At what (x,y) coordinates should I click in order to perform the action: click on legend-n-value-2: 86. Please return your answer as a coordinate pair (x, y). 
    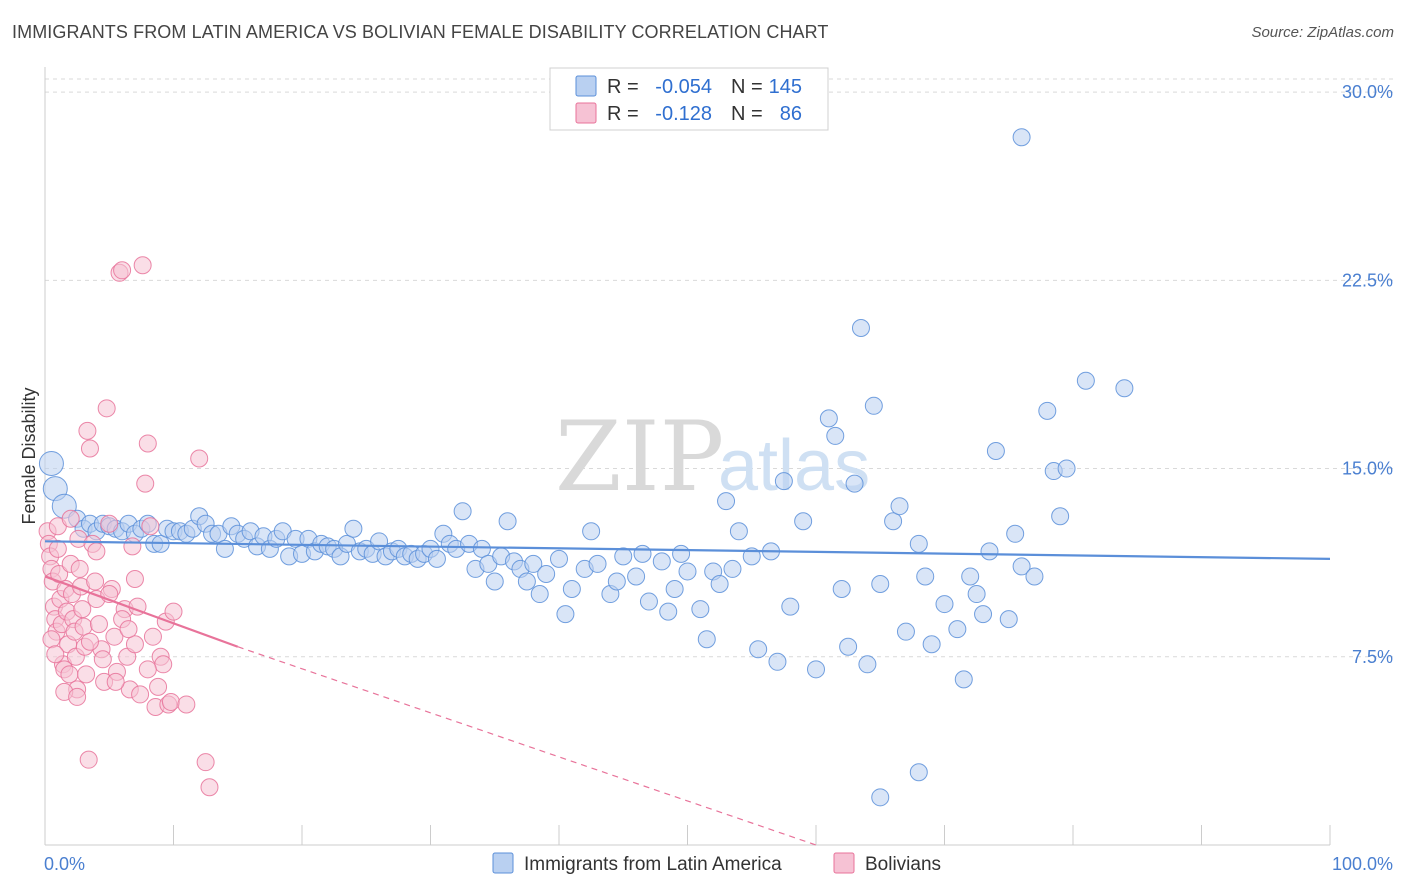
    Looking at the image, I should click on (791, 114).